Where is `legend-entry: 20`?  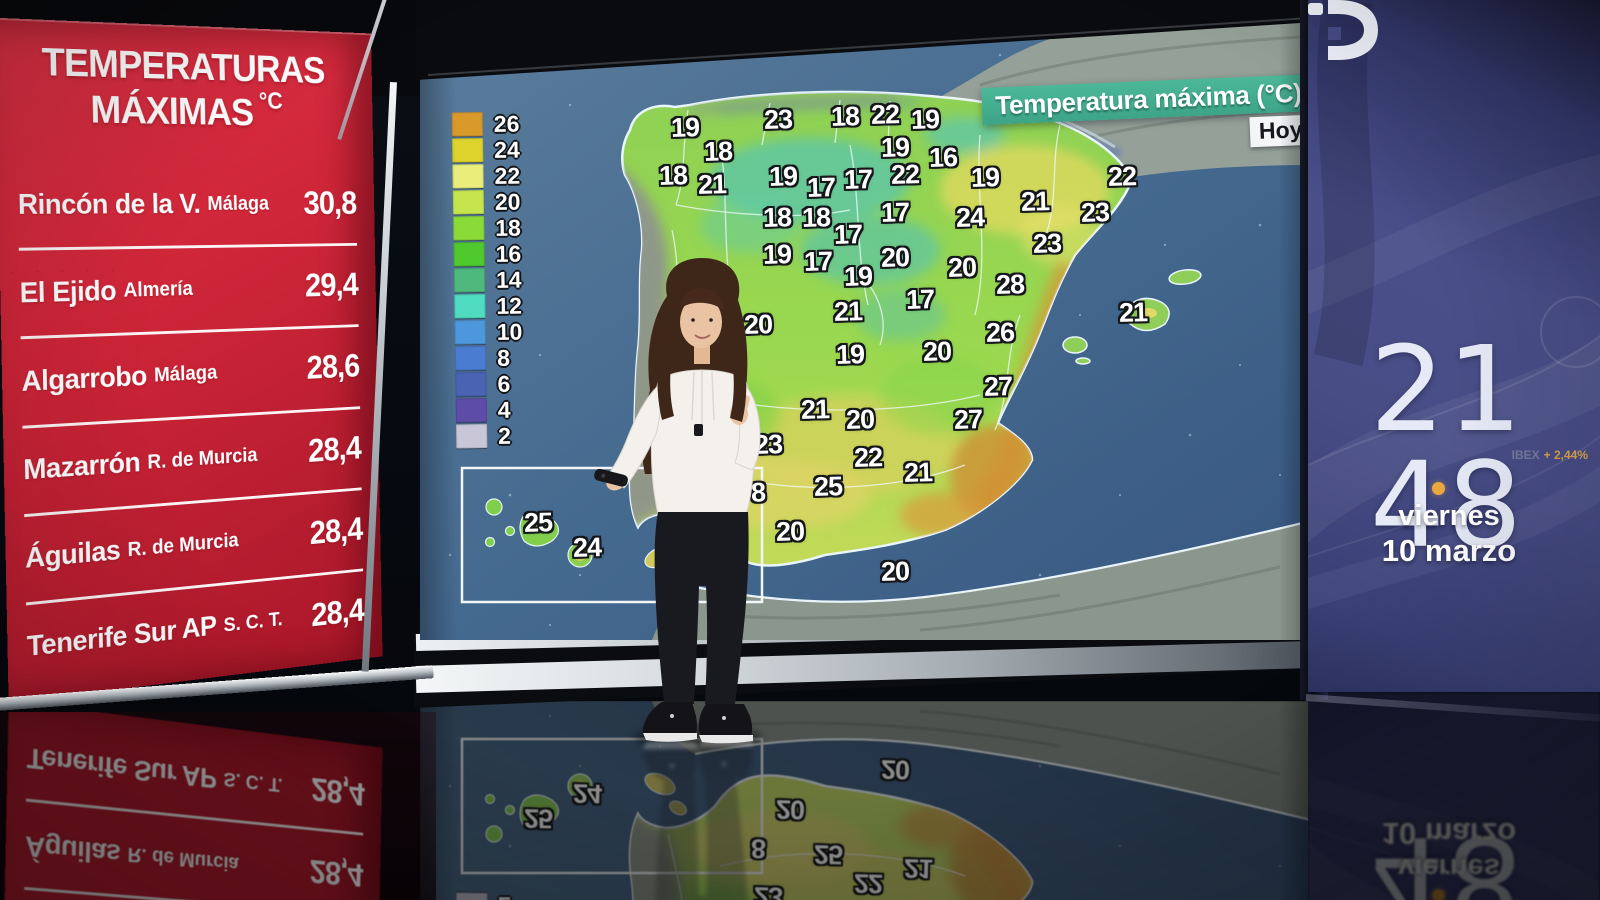
legend-entry: 20 is located at coordinates (486, 202).